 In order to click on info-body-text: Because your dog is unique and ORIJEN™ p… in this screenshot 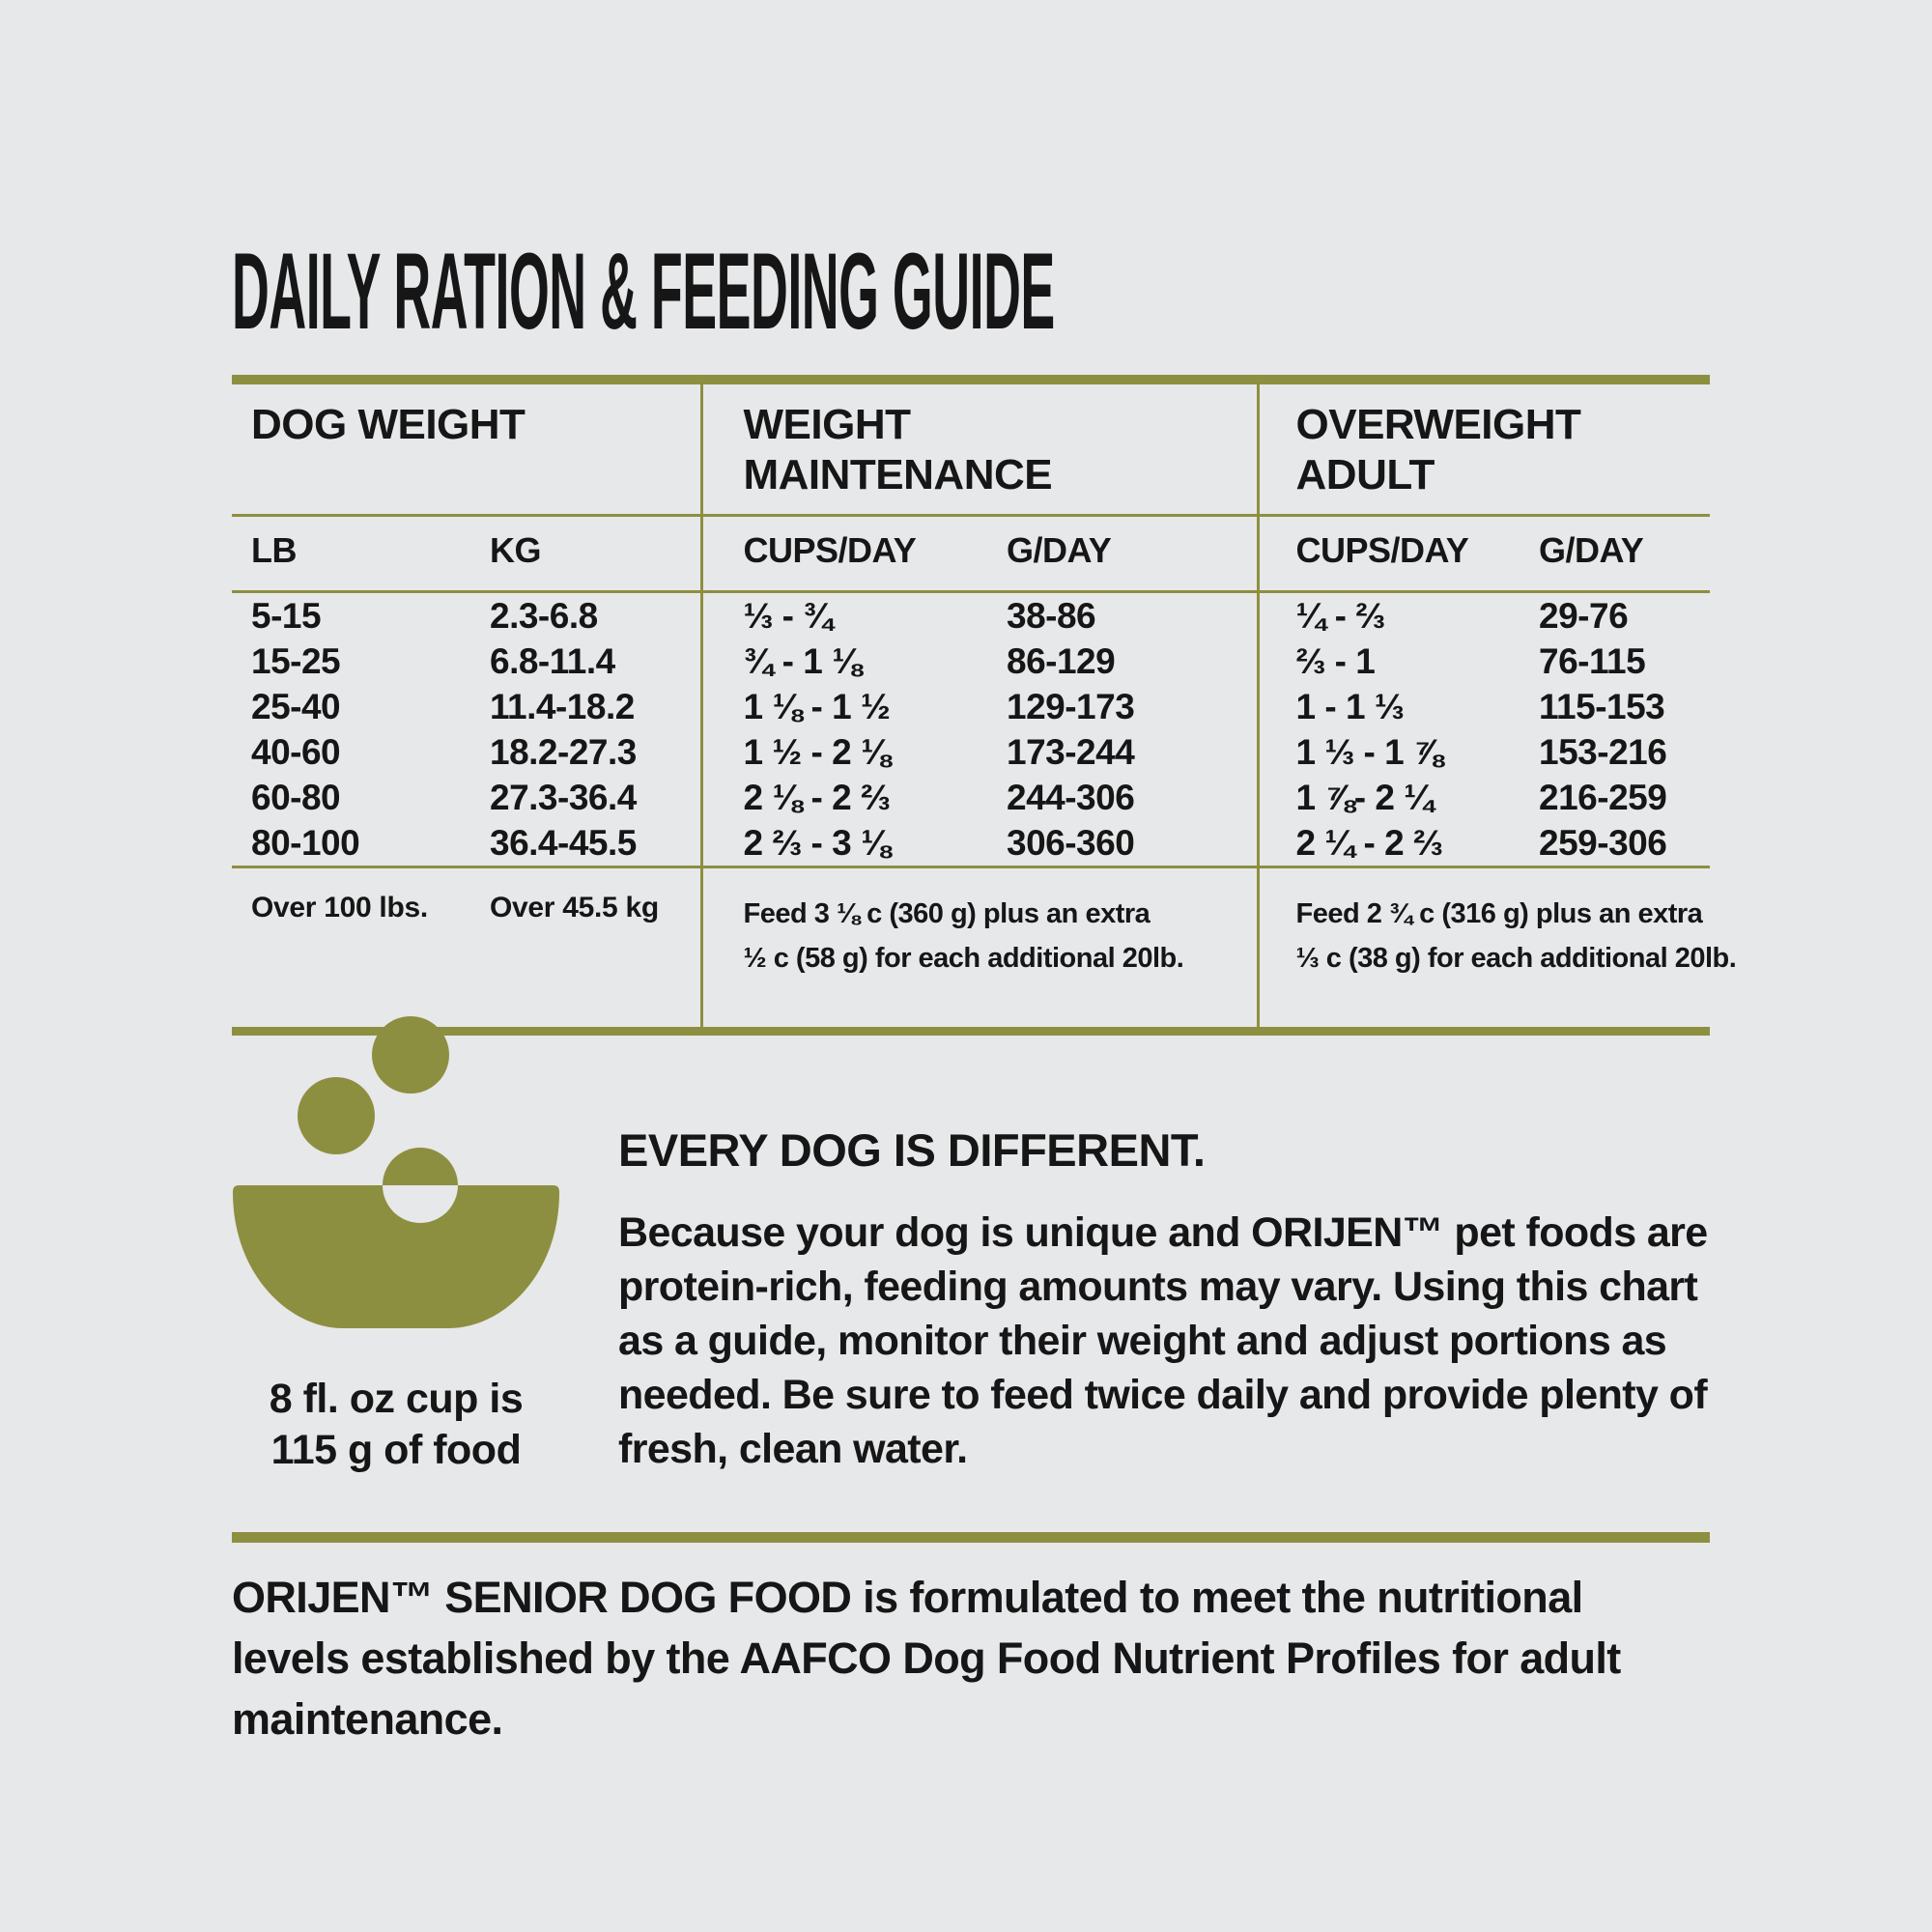, I will do `click(1163, 1340)`.